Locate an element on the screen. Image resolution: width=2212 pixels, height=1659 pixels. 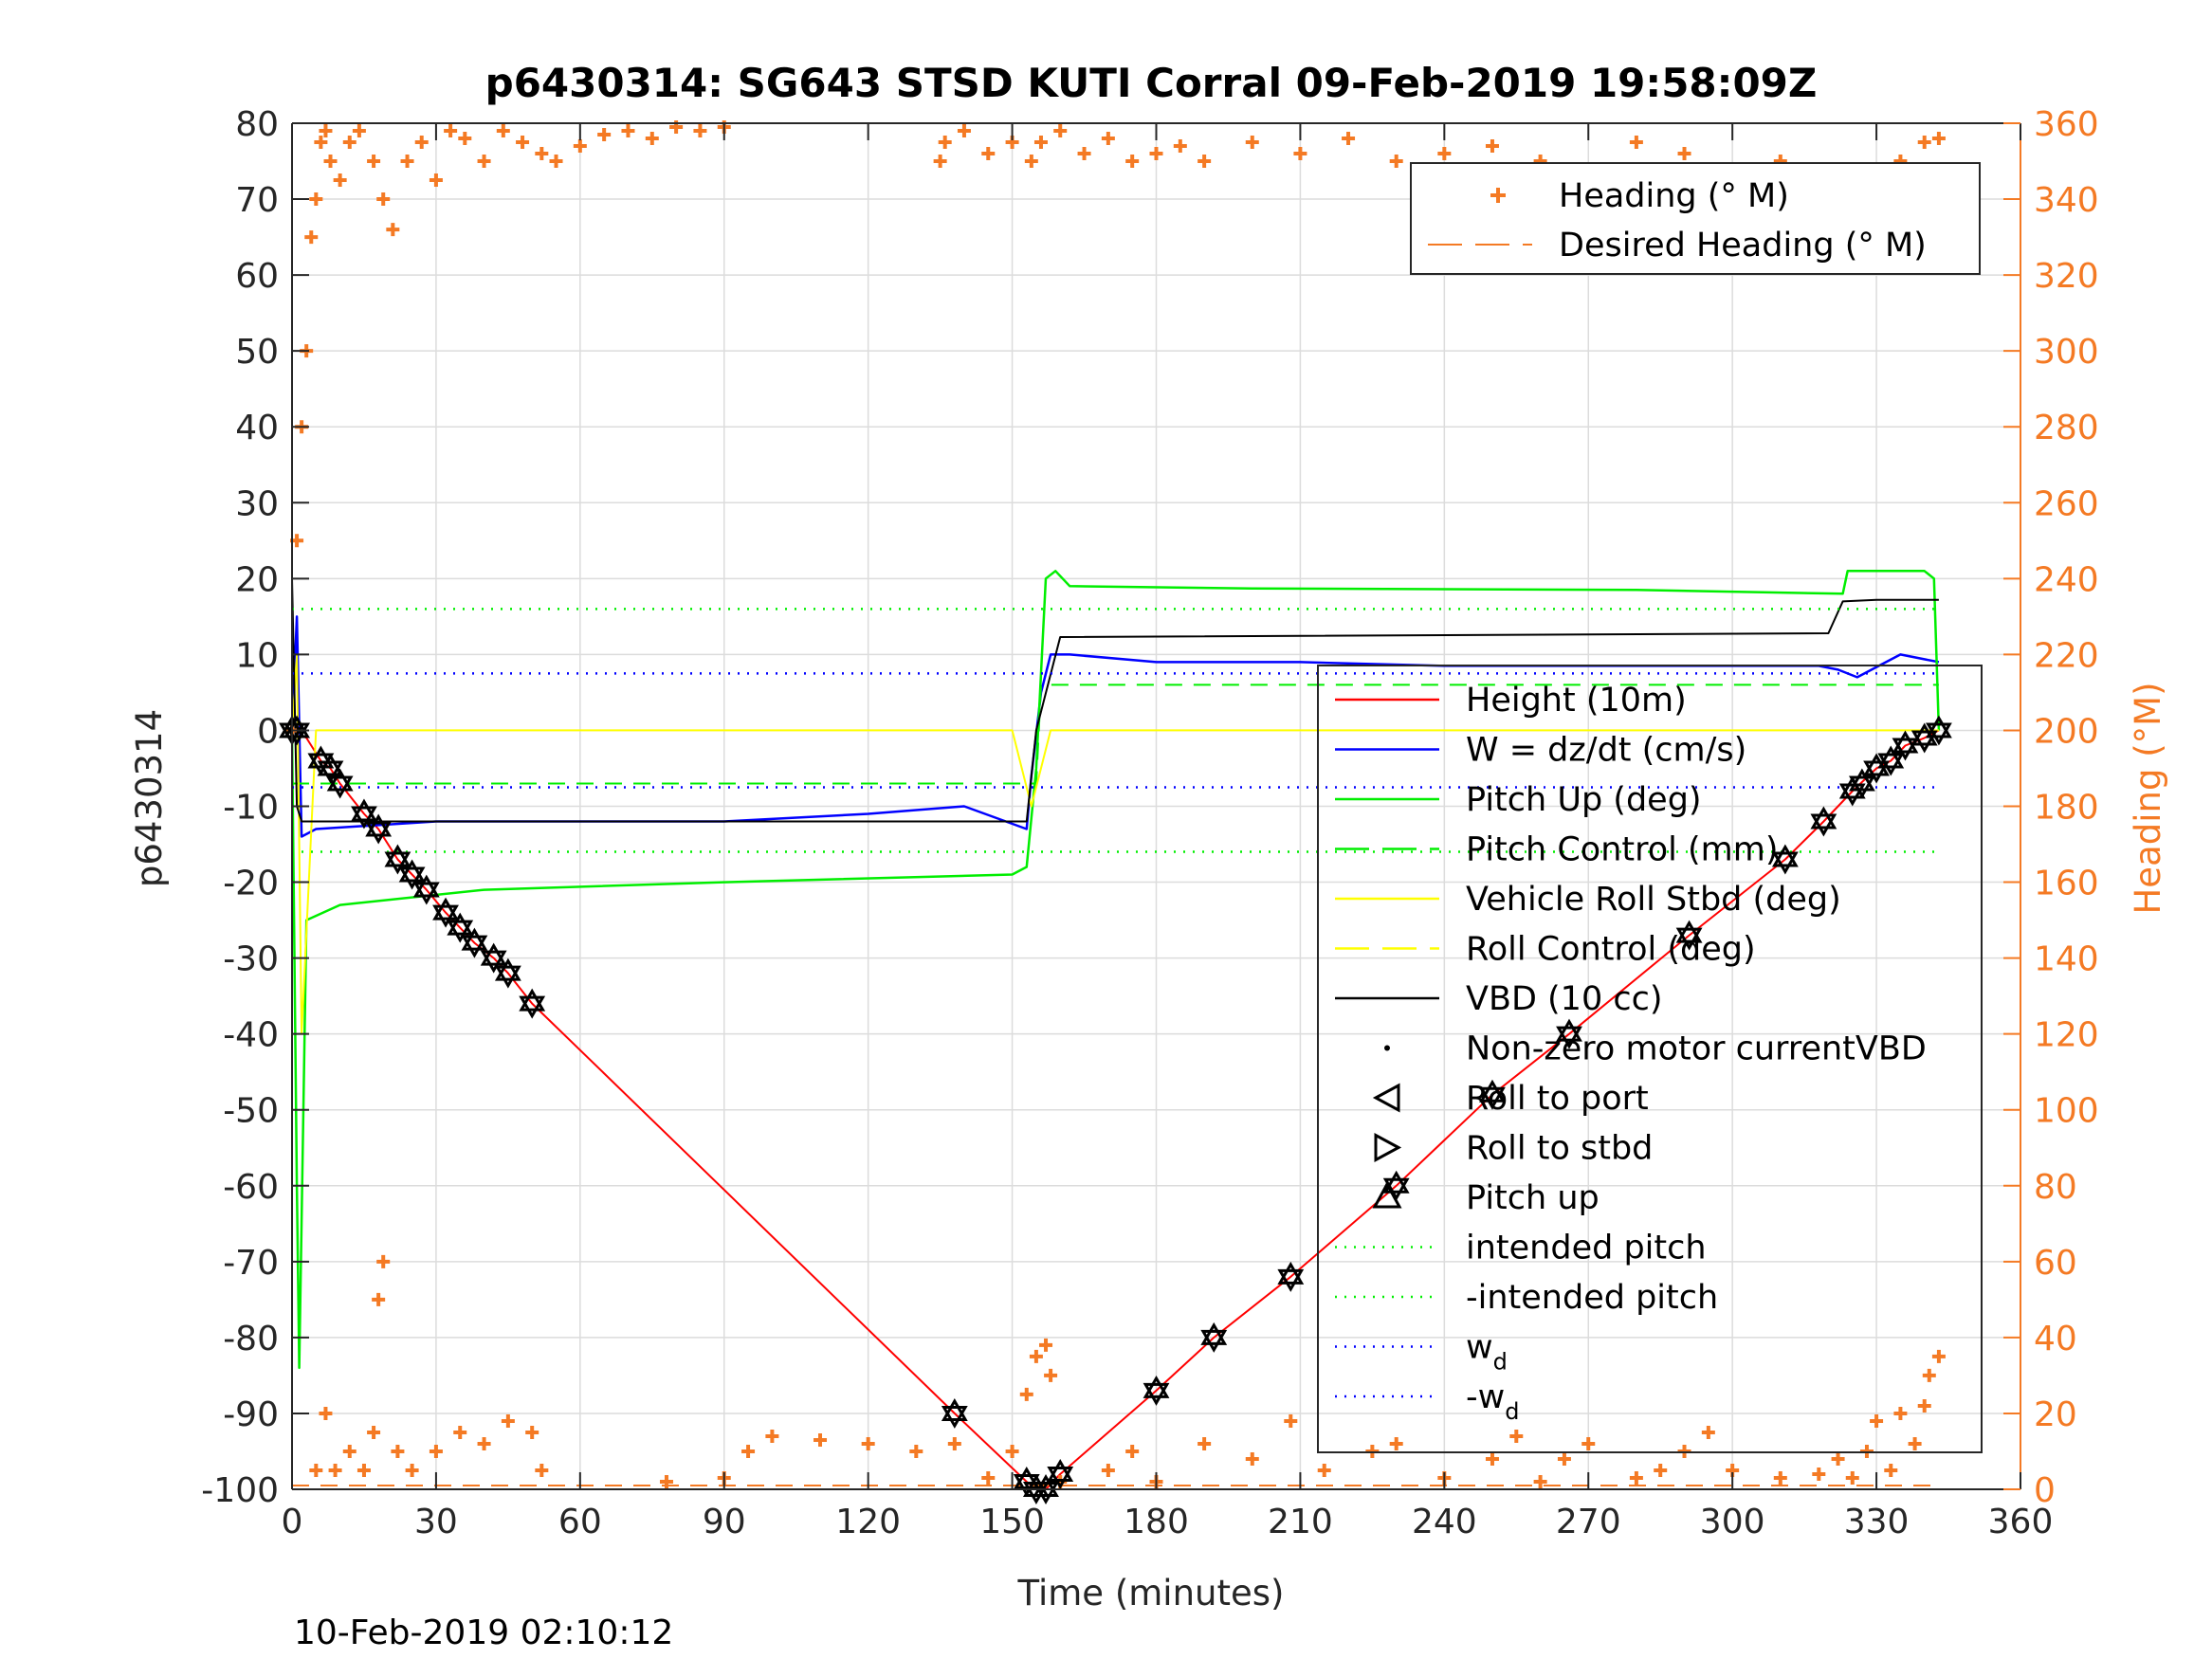
left-y-tick-label: -80 is located at coordinates (251, 1339).